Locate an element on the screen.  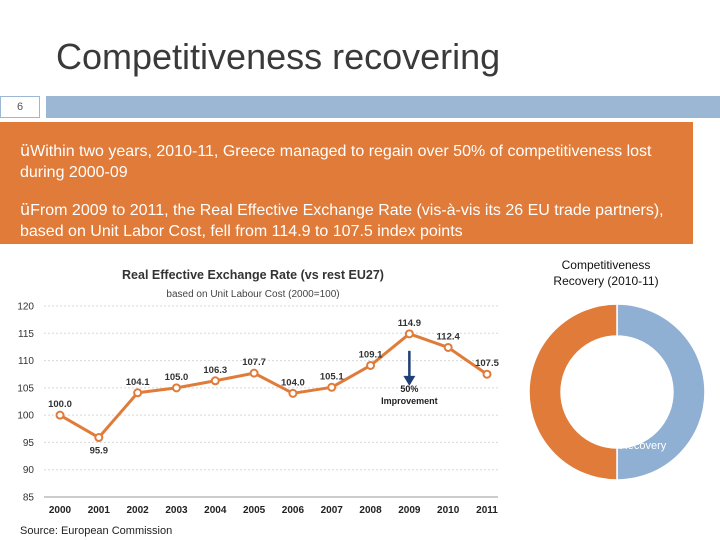
x-tick-label: 2006 is located at coordinates (293, 510).